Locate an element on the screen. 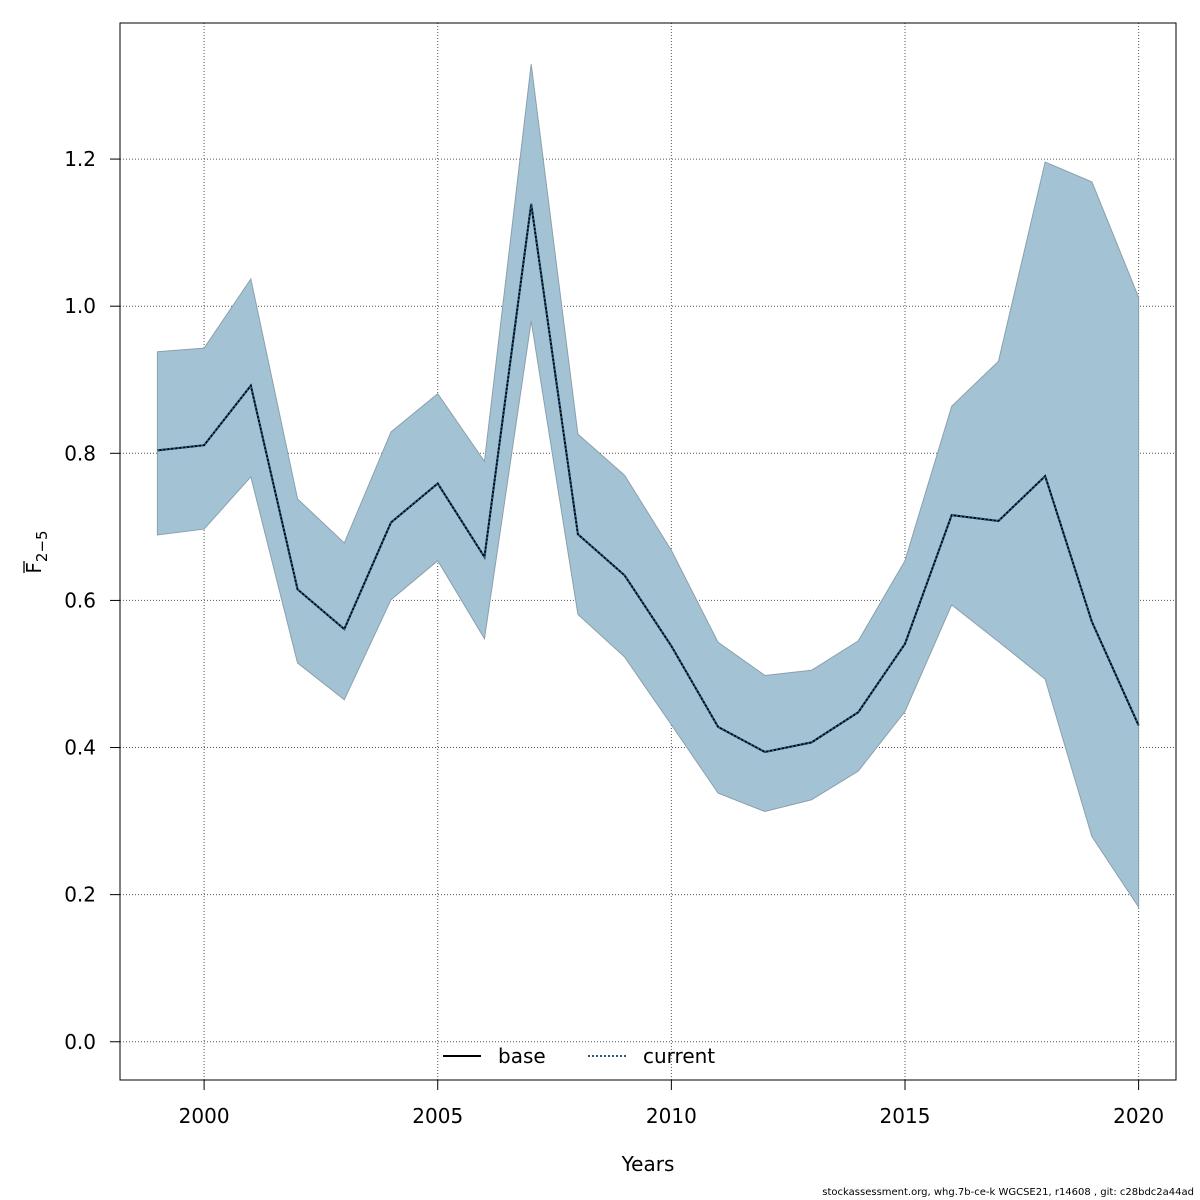 This screenshot has height=1200, width=1200. x-tick-label: 2000 is located at coordinates (204, 1116).